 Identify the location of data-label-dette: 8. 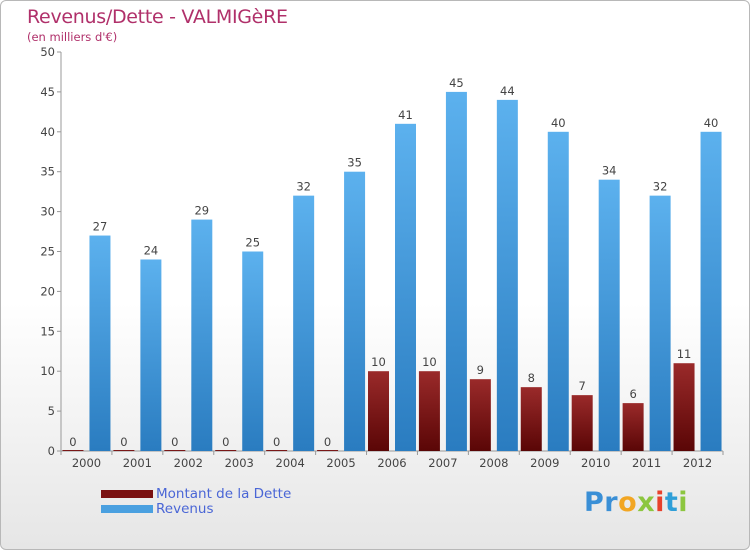
(531, 378).